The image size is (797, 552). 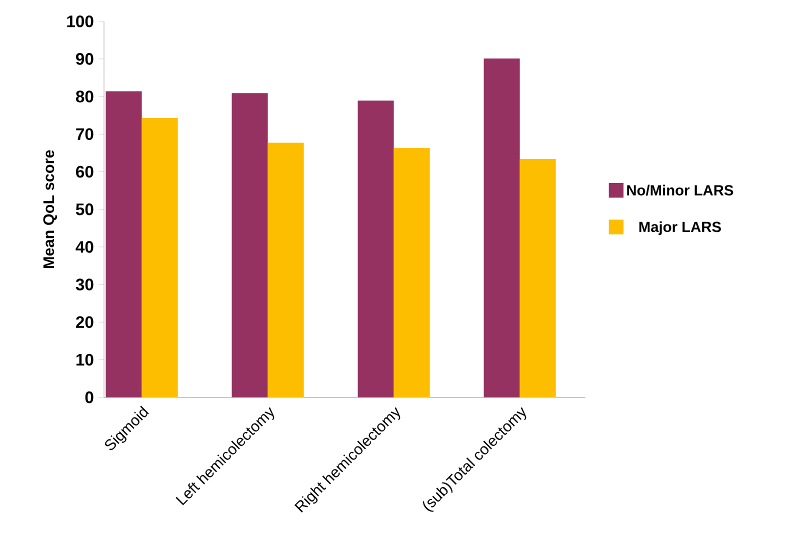 What do you see at coordinates (85, 360) in the screenshot?
I see `y-tick-label: 10` at bounding box center [85, 360].